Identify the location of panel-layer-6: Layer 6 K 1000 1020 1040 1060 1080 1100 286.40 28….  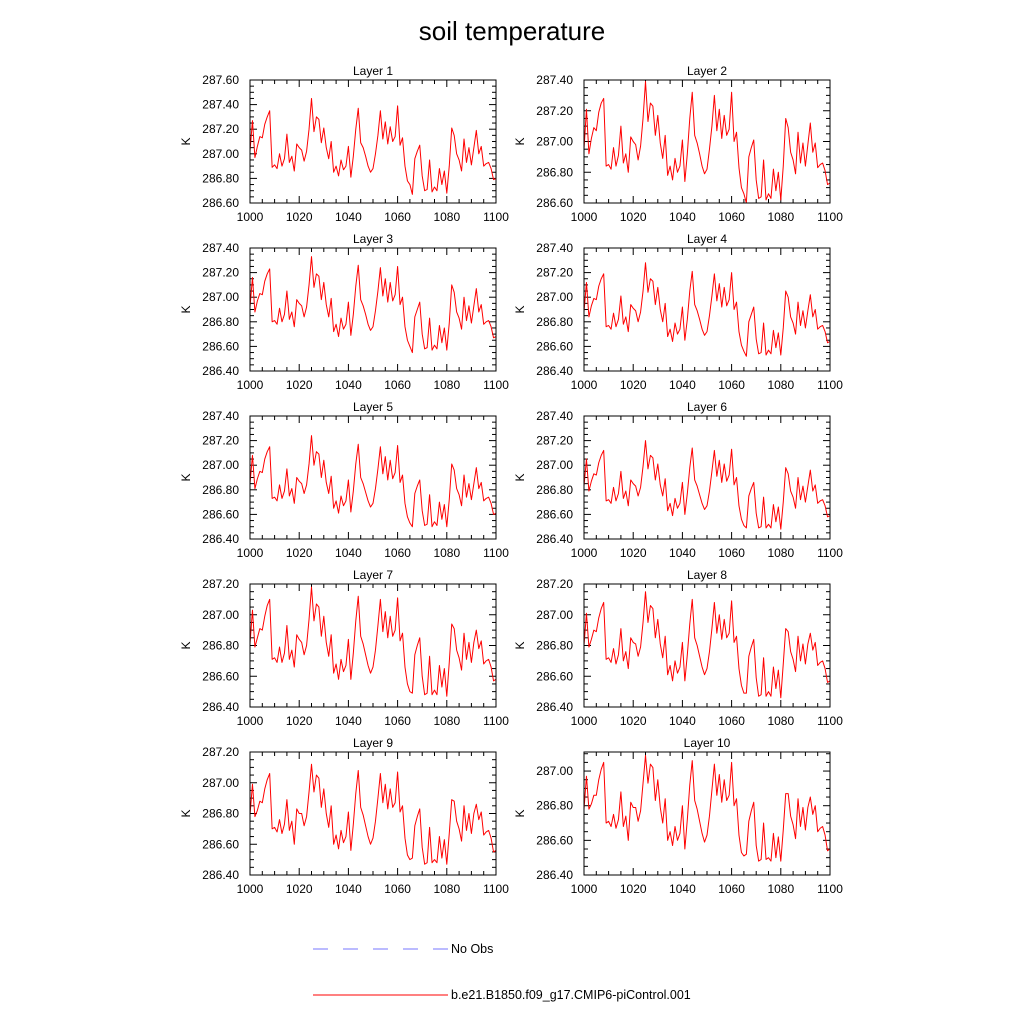
(678, 480).